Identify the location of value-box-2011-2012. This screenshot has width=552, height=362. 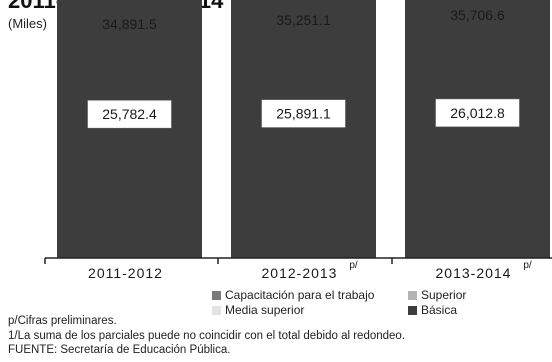
(129, 114).